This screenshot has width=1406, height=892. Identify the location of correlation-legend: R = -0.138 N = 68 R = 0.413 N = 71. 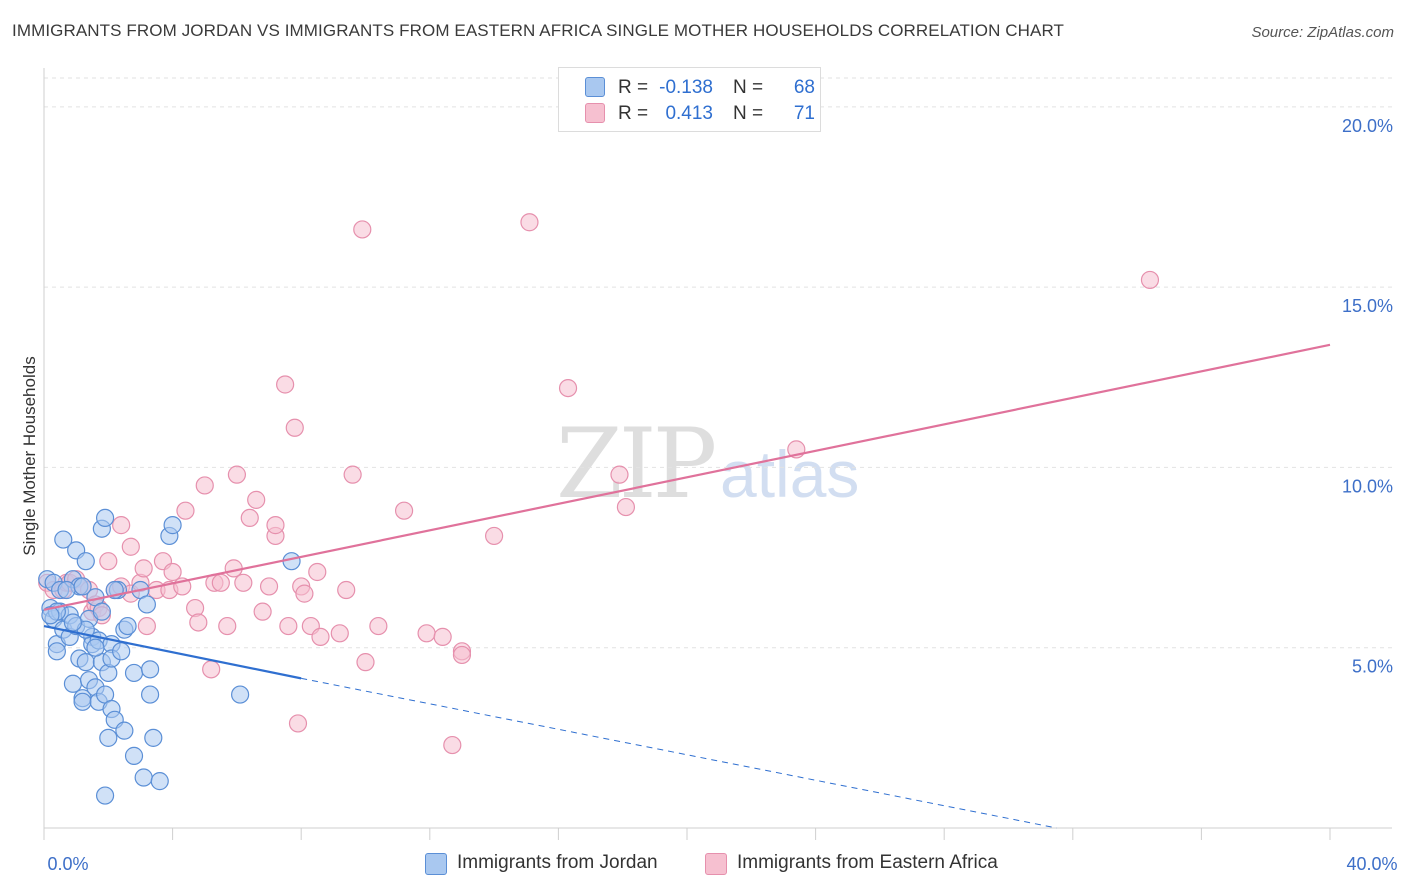
(689, 99).